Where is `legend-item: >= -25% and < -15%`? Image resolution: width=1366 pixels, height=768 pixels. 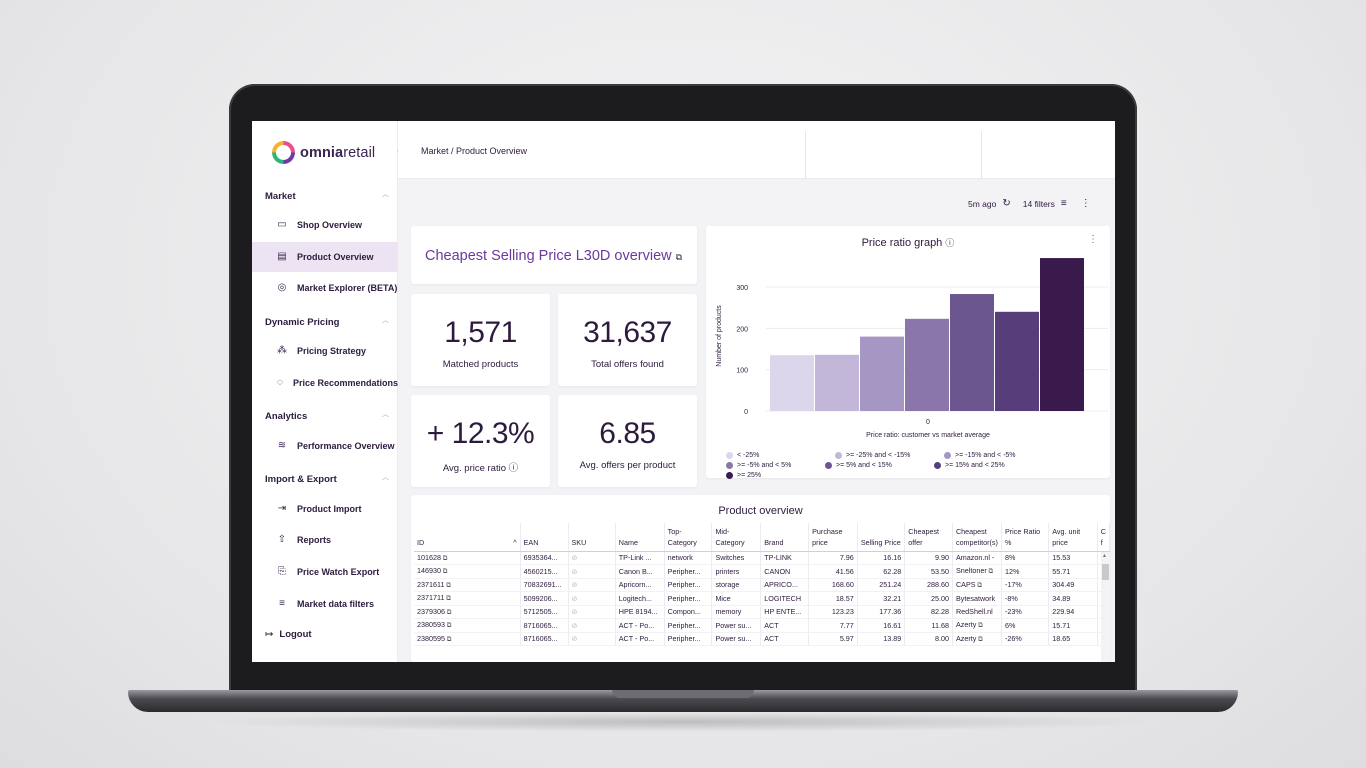
legend-item: >= -25% and < -15% is located at coordinates (882, 455).